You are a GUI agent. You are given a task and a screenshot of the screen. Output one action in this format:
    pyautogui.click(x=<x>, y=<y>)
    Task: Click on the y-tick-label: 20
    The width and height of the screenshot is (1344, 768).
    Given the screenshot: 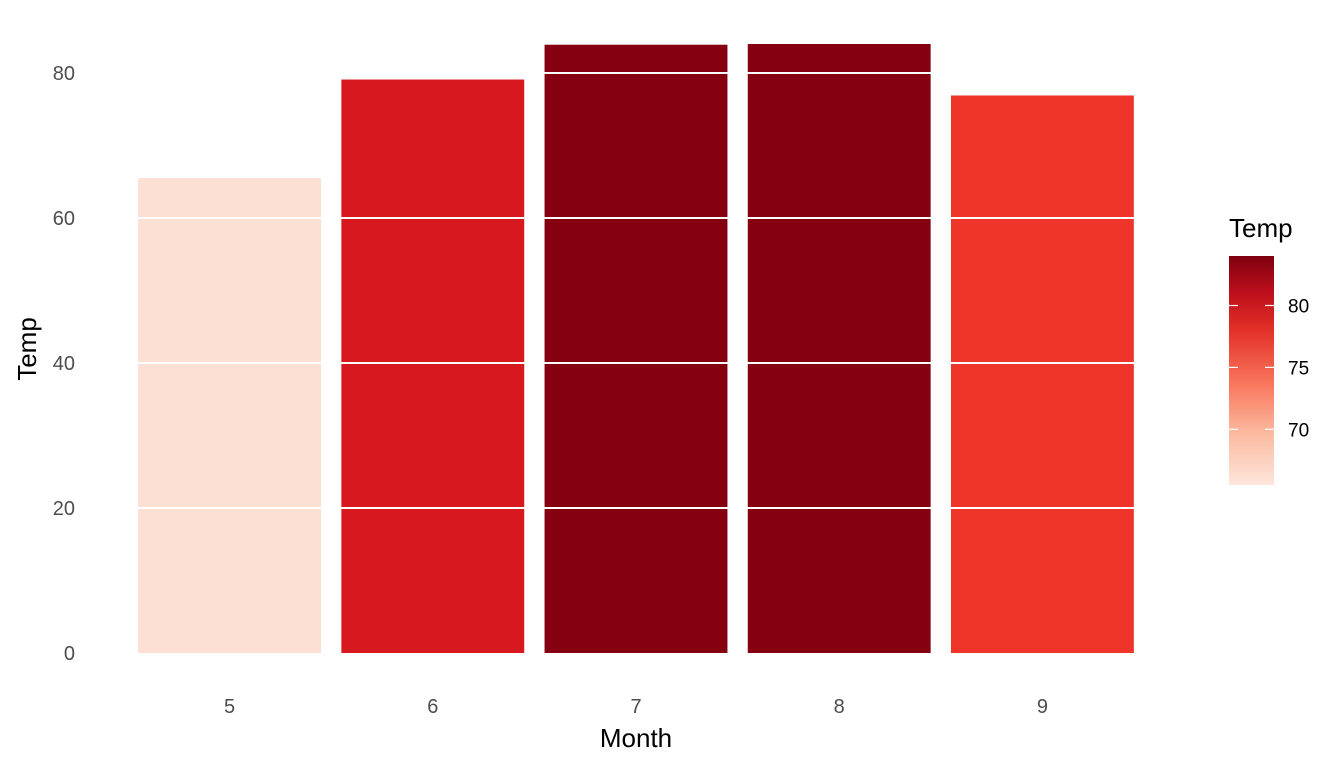 What is the action you would take?
    pyautogui.click(x=64, y=509)
    